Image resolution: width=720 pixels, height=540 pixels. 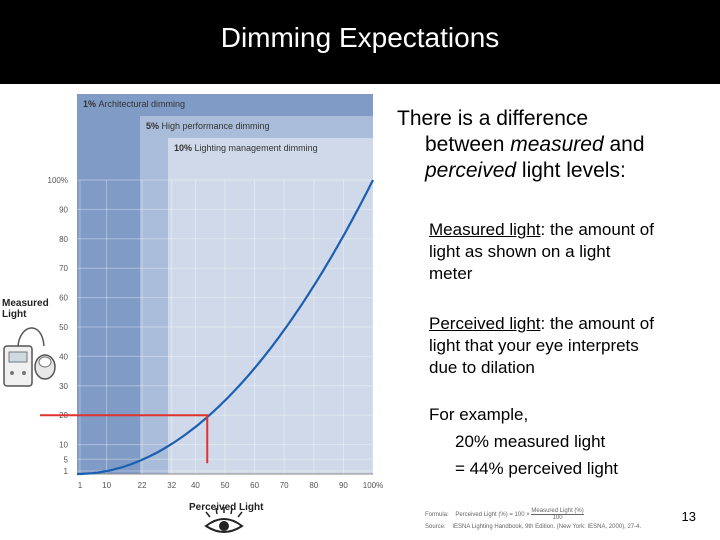 I want to click on x-tick-label: 22, so click(x=142, y=485).